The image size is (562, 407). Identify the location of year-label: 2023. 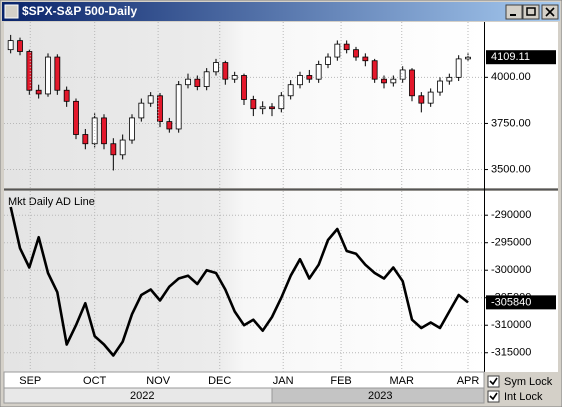
(380, 396).